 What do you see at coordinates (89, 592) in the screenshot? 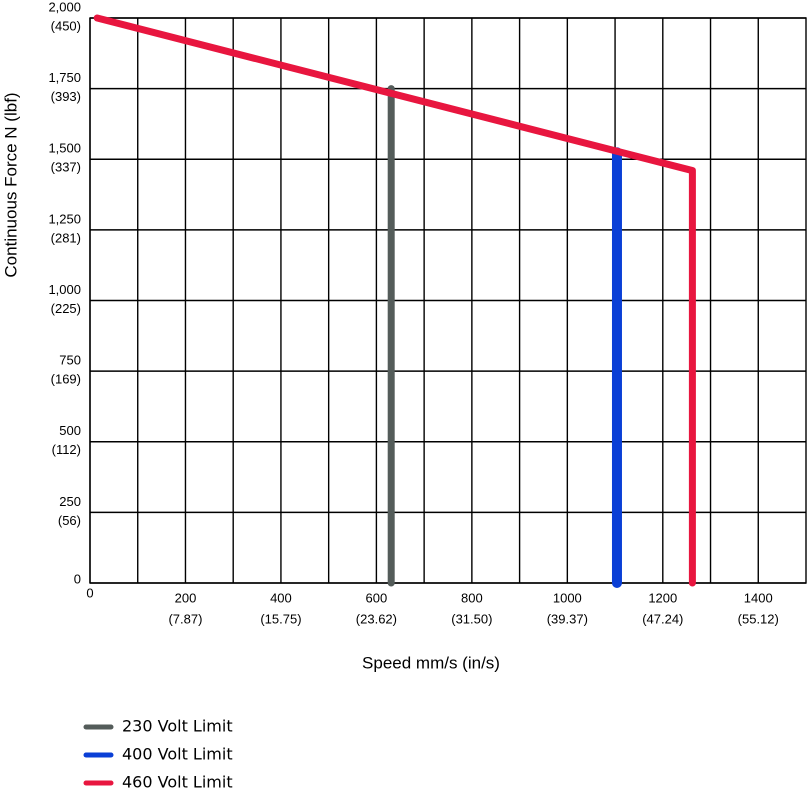
I see `x-tick-label: 0` at bounding box center [89, 592].